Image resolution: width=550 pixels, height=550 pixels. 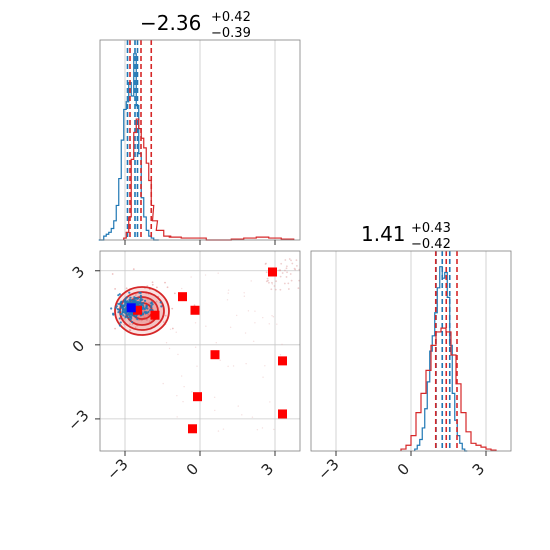 What do you see at coordinates (231, 17) in the screenshot?
I see `top-title-upper: +0.42` at bounding box center [231, 17].